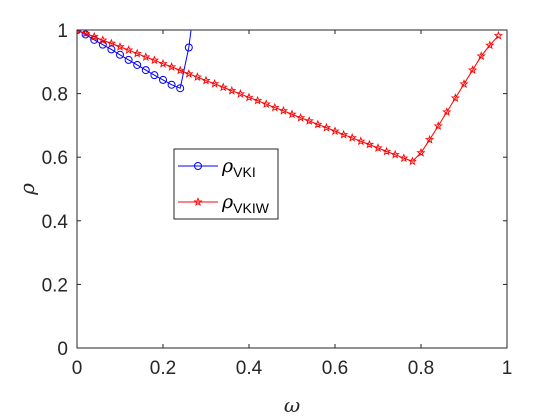 Image resolution: width=560 pixels, height=420 pixels. What do you see at coordinates (55, 285) in the screenshot?
I see `y-tick-label: 0.2` at bounding box center [55, 285].